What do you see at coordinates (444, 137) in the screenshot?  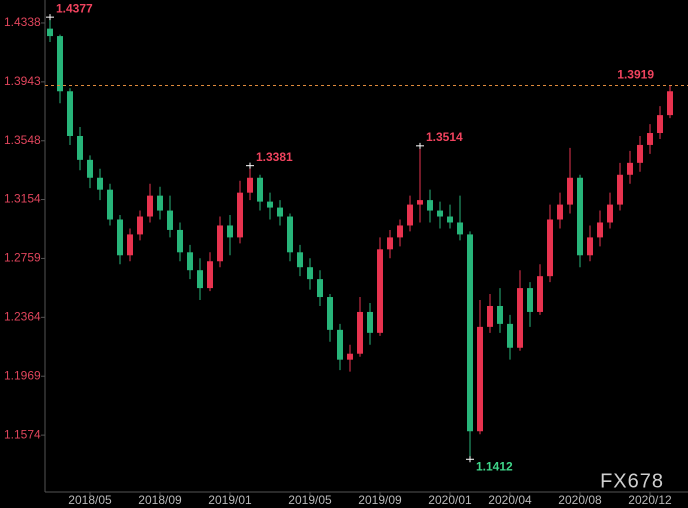 I see `extreme-label: 1.3514` at bounding box center [444, 137].